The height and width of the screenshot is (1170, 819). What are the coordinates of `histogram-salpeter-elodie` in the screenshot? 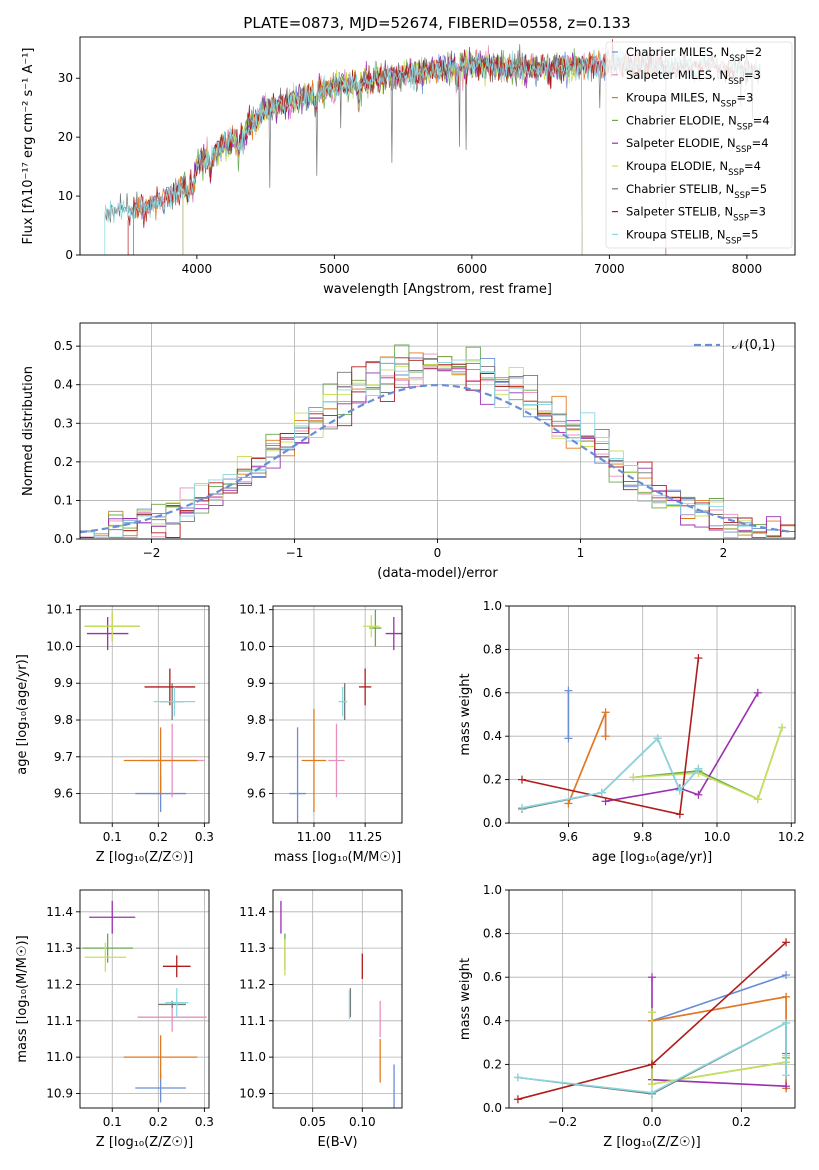 It's located at (437, 452).